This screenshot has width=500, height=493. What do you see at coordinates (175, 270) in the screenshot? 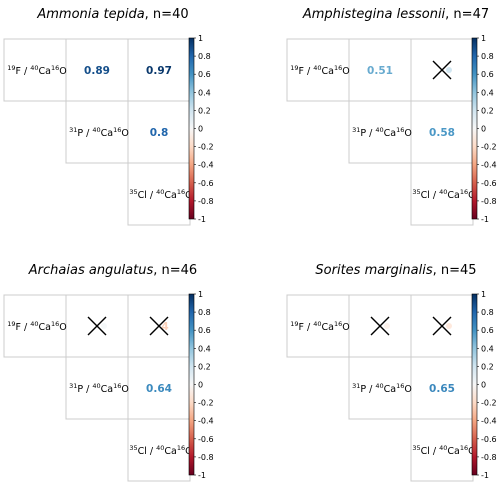
I see `sample-count: , n=46` at bounding box center [175, 270].